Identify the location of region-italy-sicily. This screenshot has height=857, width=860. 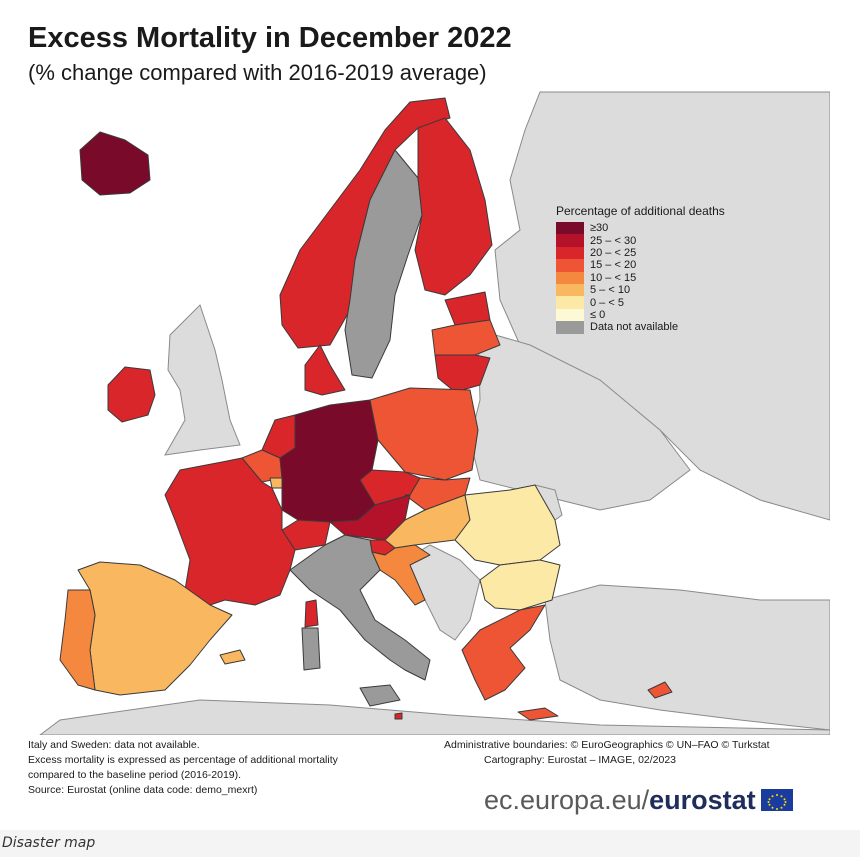
(380, 695).